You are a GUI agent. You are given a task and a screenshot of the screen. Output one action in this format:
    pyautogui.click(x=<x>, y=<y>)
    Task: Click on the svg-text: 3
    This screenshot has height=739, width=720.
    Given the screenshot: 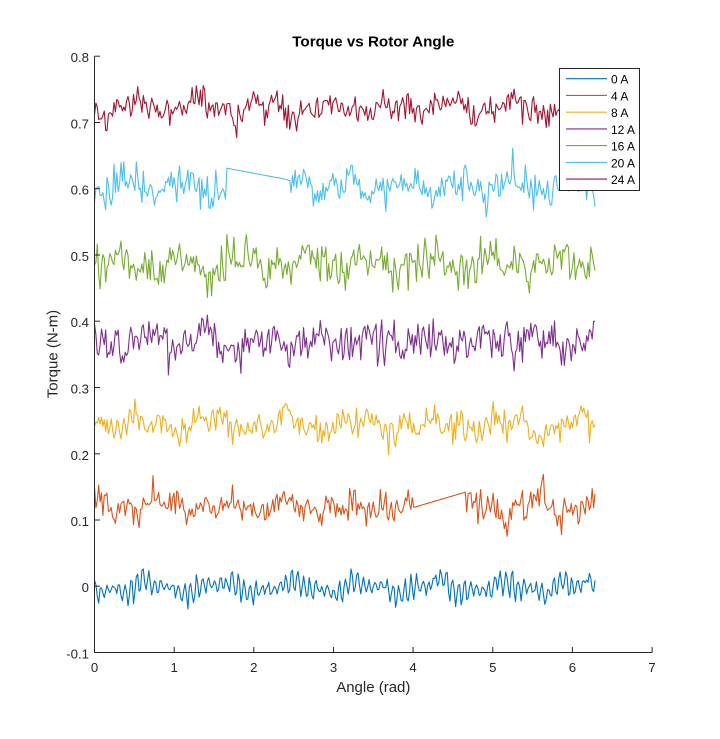 What is the action you would take?
    pyautogui.click(x=333, y=667)
    